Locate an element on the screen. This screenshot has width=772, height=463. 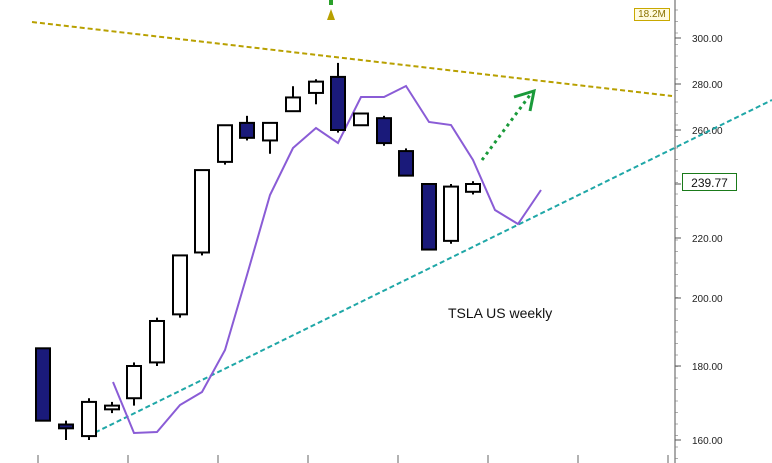
x-axis-ticks is located at coordinates (353, 459).